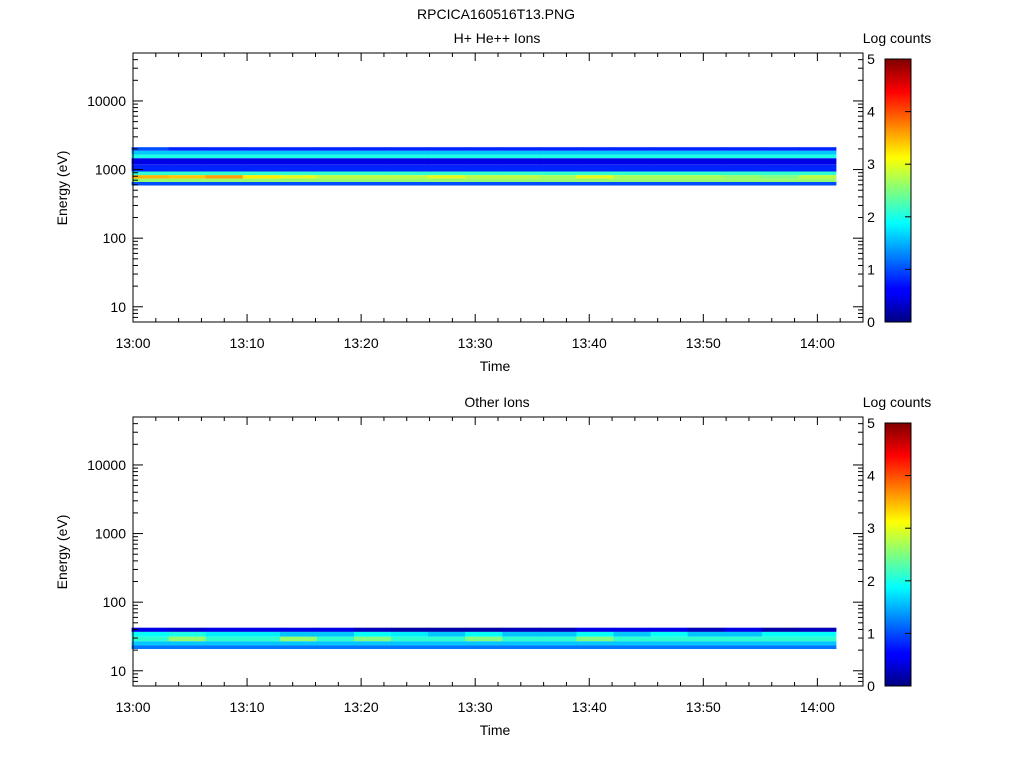 Image resolution: width=1024 pixels, height=768 pixels. I want to click on panel-1-colorbar: Log counts 0 1 2 3 4 5, so click(897, 180).